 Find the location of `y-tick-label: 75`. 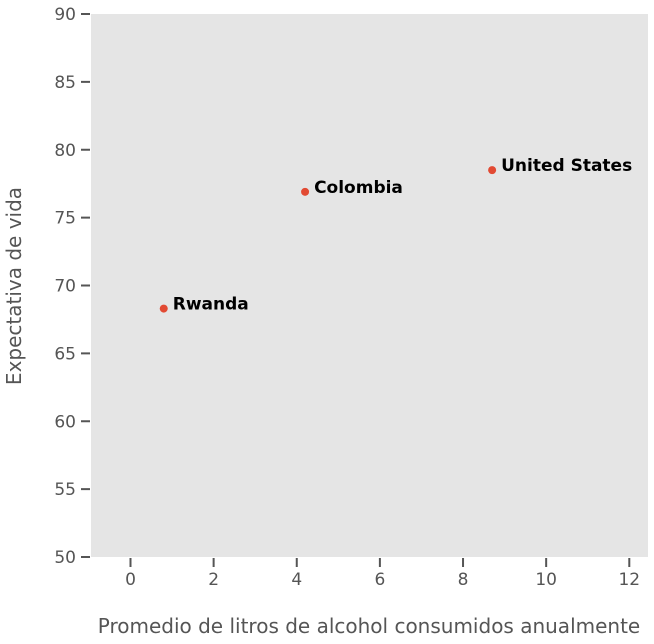

y-tick-label: 75 is located at coordinates (65, 219).